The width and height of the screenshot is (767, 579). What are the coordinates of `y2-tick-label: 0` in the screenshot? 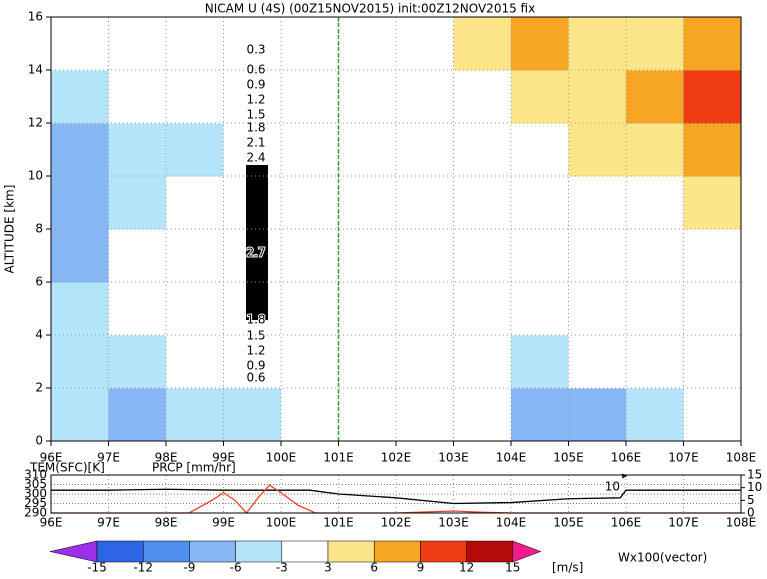 It's located at (751, 513).